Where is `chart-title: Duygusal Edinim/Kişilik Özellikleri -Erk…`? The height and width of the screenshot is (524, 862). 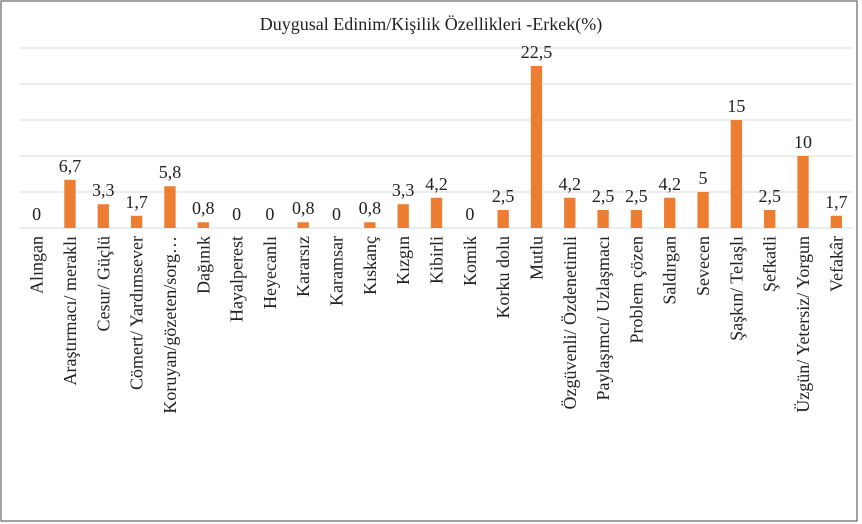
chart-title: Duygusal Edinim/Kişilik Özellikleri -Erk… is located at coordinates (431, 24).